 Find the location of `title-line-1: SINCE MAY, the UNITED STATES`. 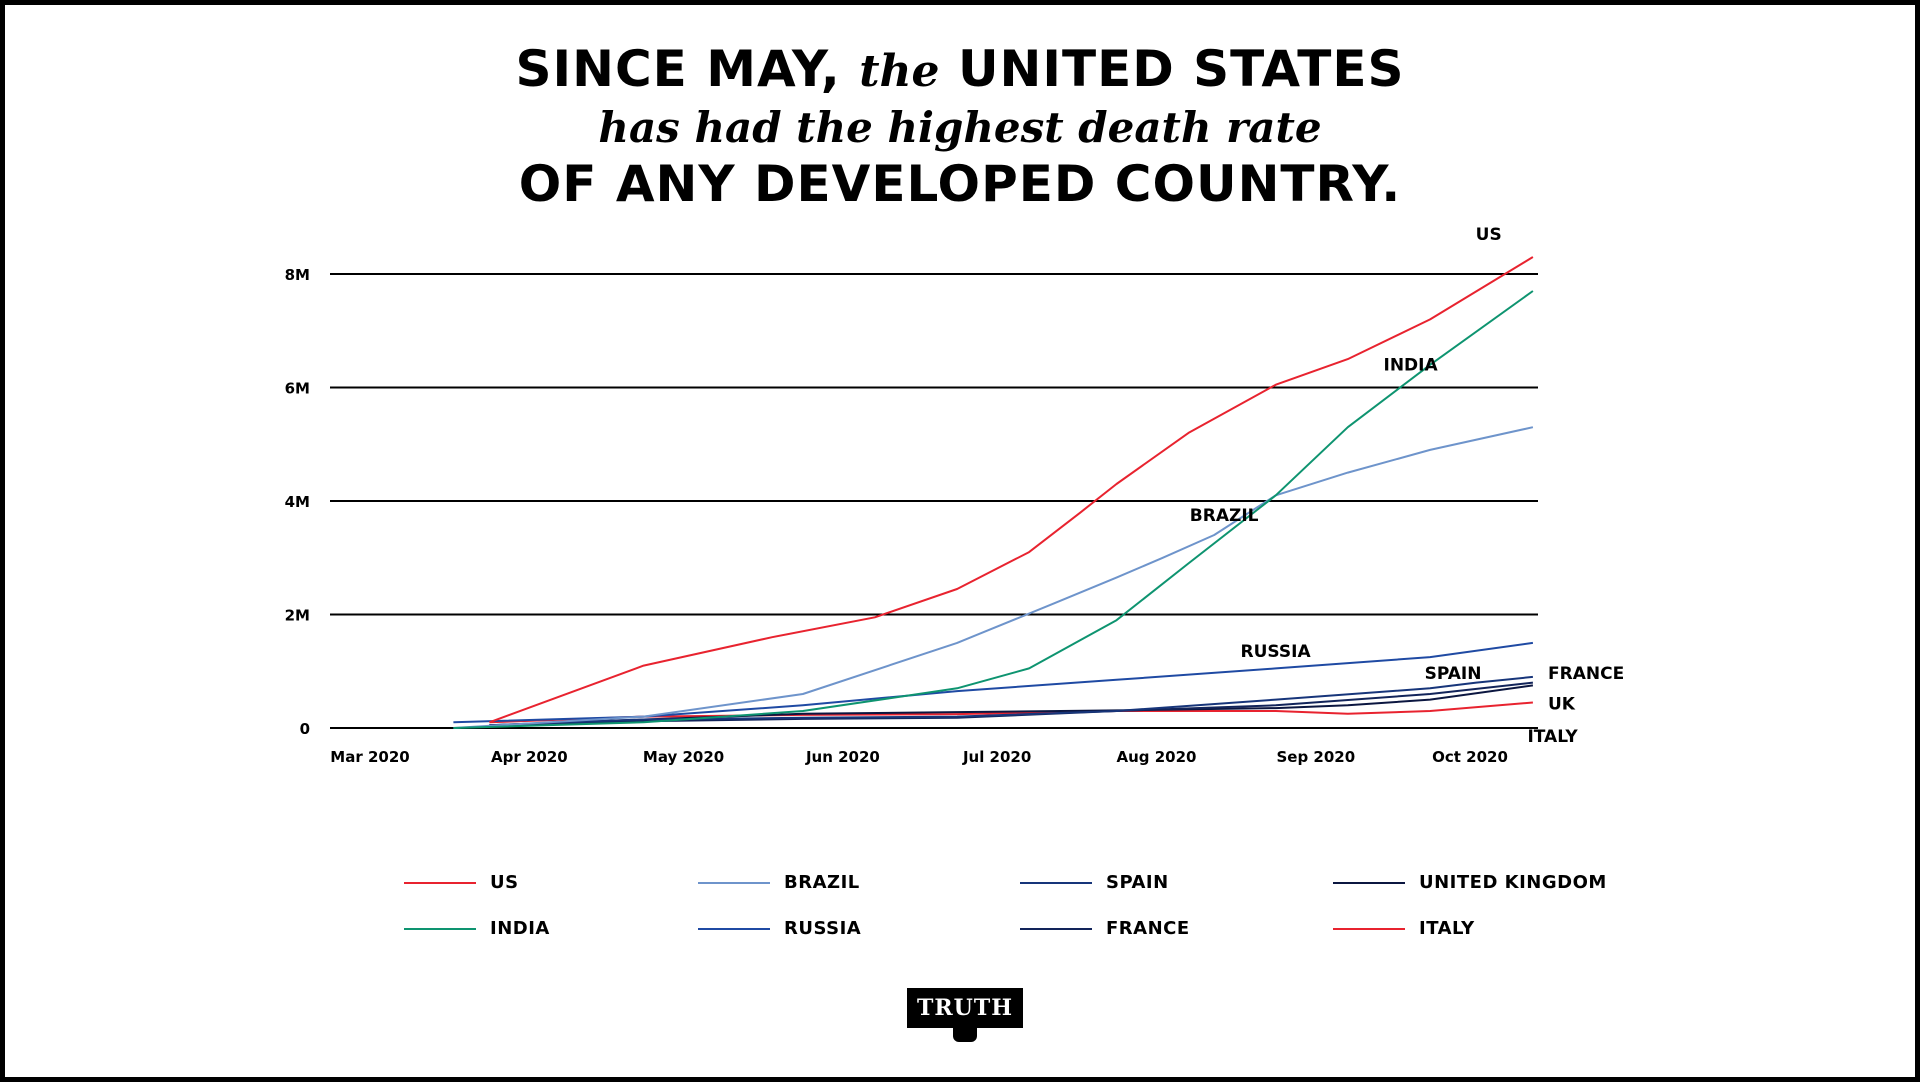

title-line-1: SINCE MAY, the UNITED STATES is located at coordinates (960, 70).